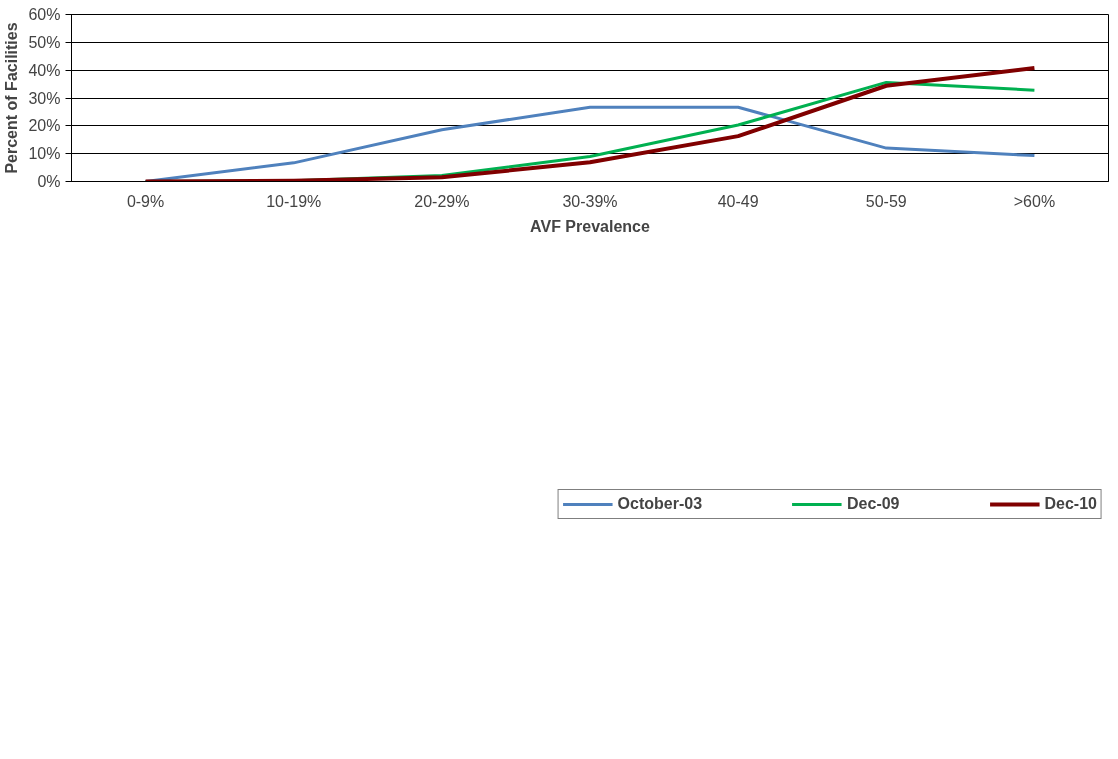 This screenshot has width=1118, height=759. Describe the element at coordinates (49, 181) in the screenshot. I see `y-tick-label: 0%` at that location.